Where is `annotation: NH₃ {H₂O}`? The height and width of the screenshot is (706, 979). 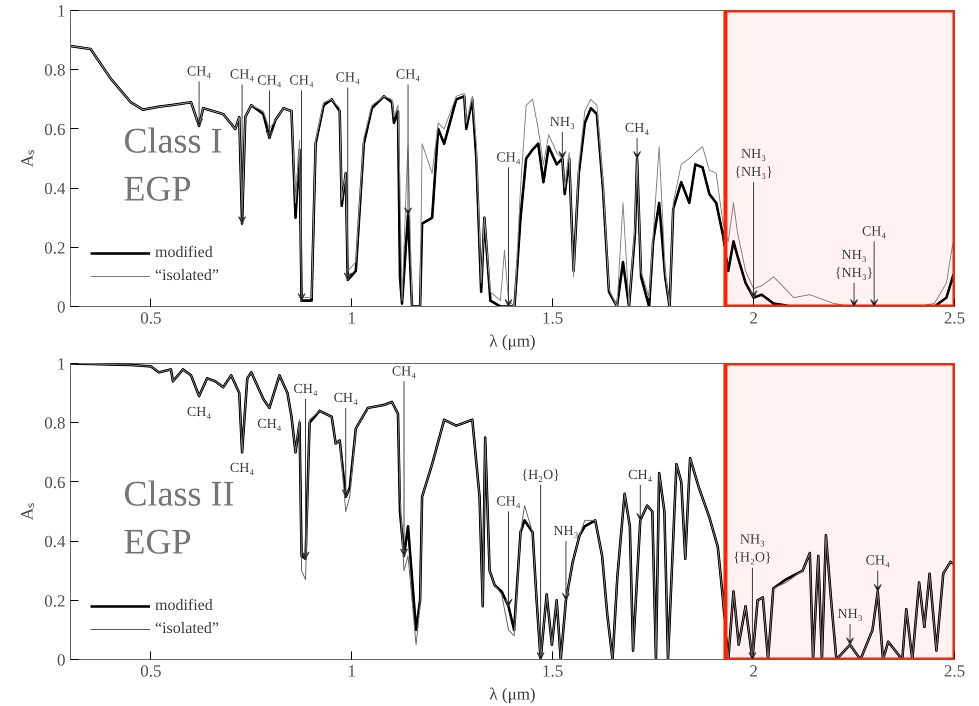
annotation: NH₃ {H₂O} is located at coordinates (752, 549).